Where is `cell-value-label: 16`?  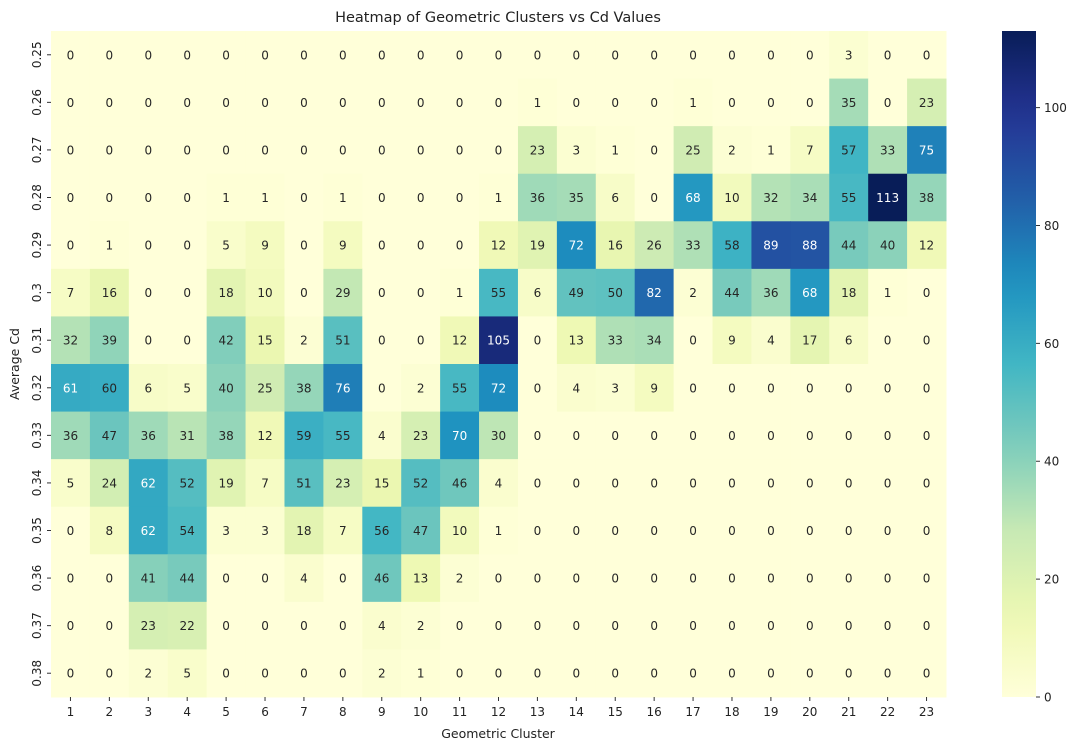
cell-value-label: 16 is located at coordinates (109, 293).